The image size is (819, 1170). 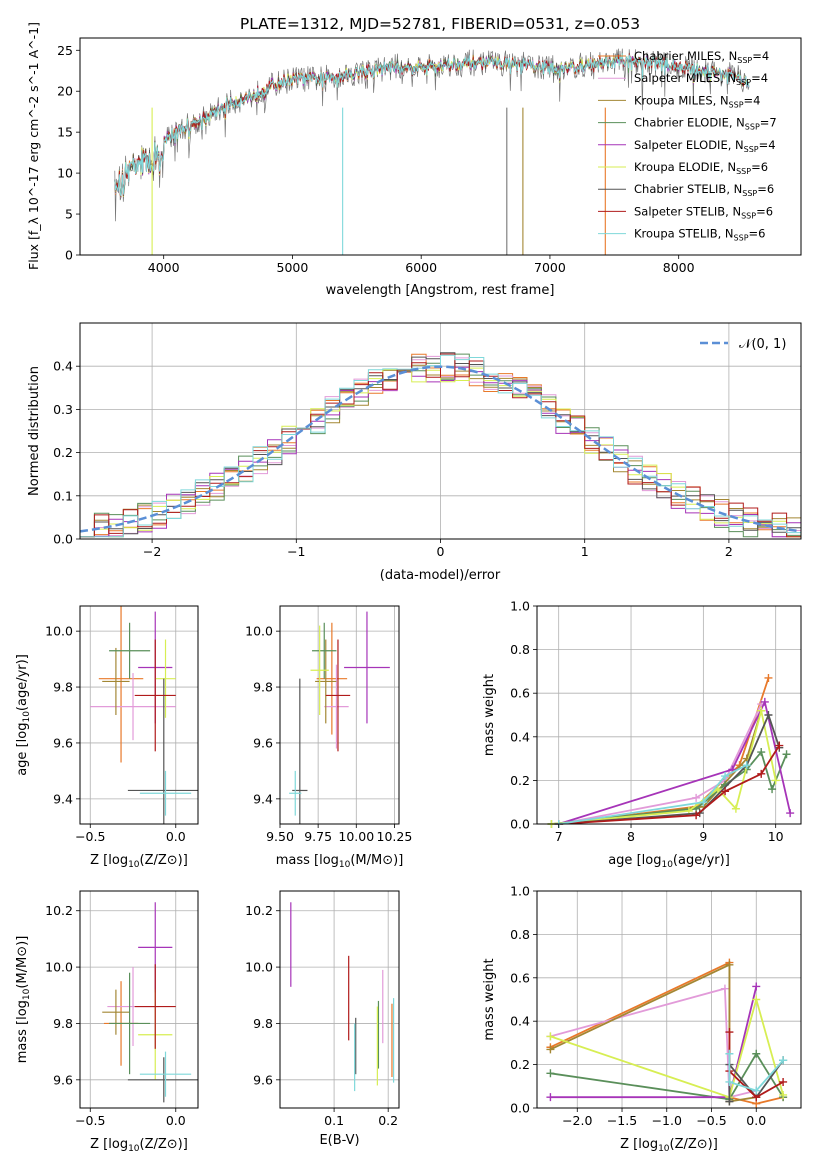 What do you see at coordinates (263, 742) in the screenshot?
I see `age_vs_mass-ytick-label: 9.6` at bounding box center [263, 742].